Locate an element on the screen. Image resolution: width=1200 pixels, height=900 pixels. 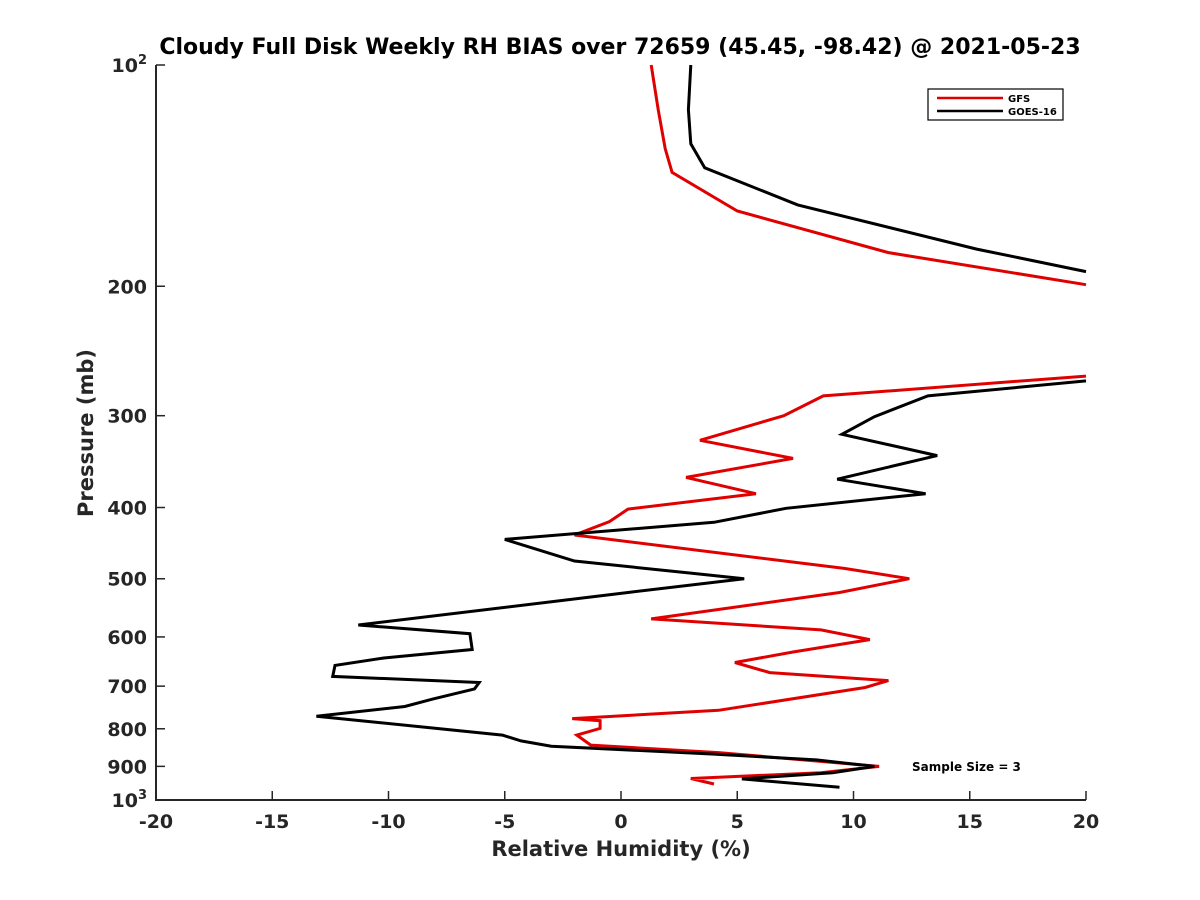
legend-label: GOES-16 is located at coordinates (1032, 112).